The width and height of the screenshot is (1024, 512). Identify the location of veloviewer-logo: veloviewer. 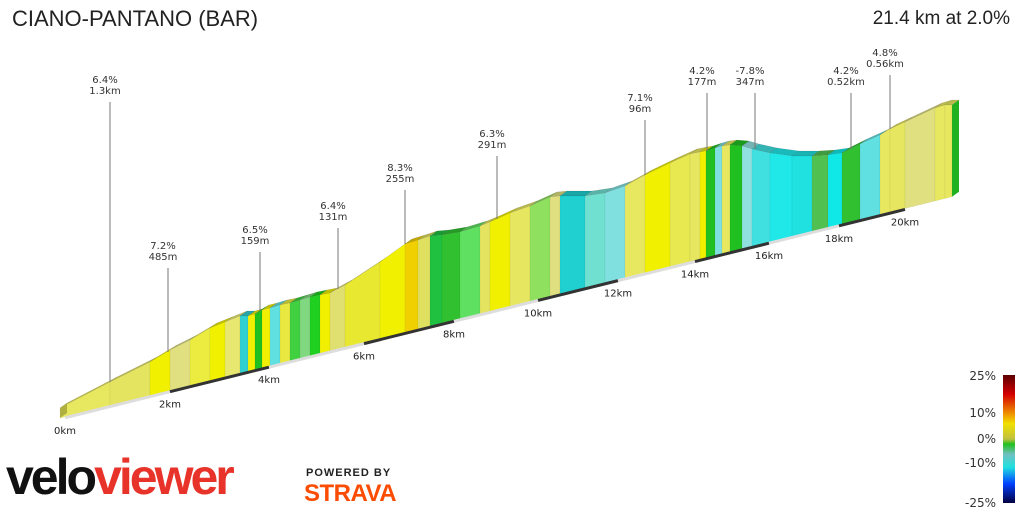
(120, 477).